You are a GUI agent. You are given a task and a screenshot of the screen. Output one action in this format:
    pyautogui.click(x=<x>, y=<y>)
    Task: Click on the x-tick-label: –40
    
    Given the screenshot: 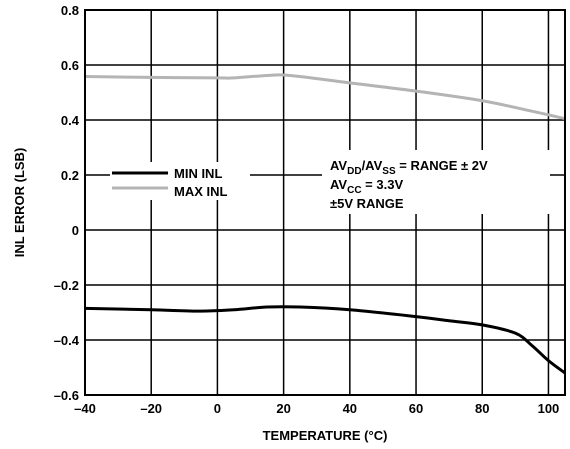 What is the action you would take?
    pyautogui.click(x=85, y=408)
    